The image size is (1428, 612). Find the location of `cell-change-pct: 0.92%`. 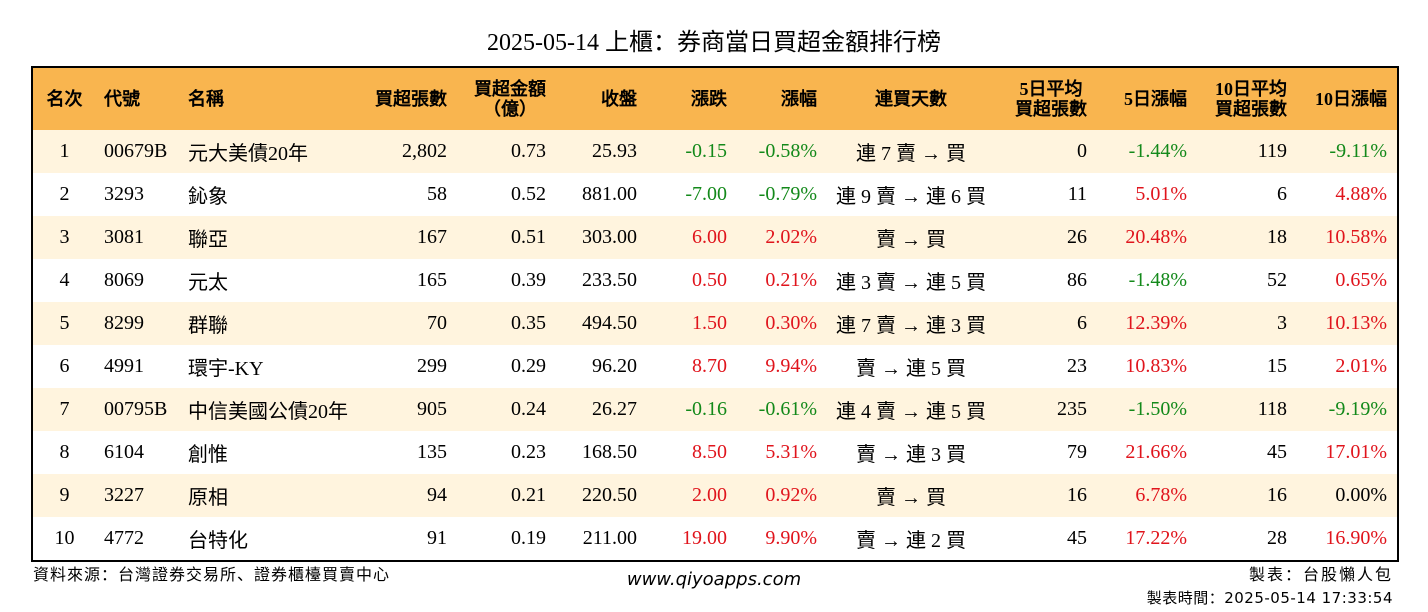

cell-change-pct: 0.92% is located at coordinates (791, 495).